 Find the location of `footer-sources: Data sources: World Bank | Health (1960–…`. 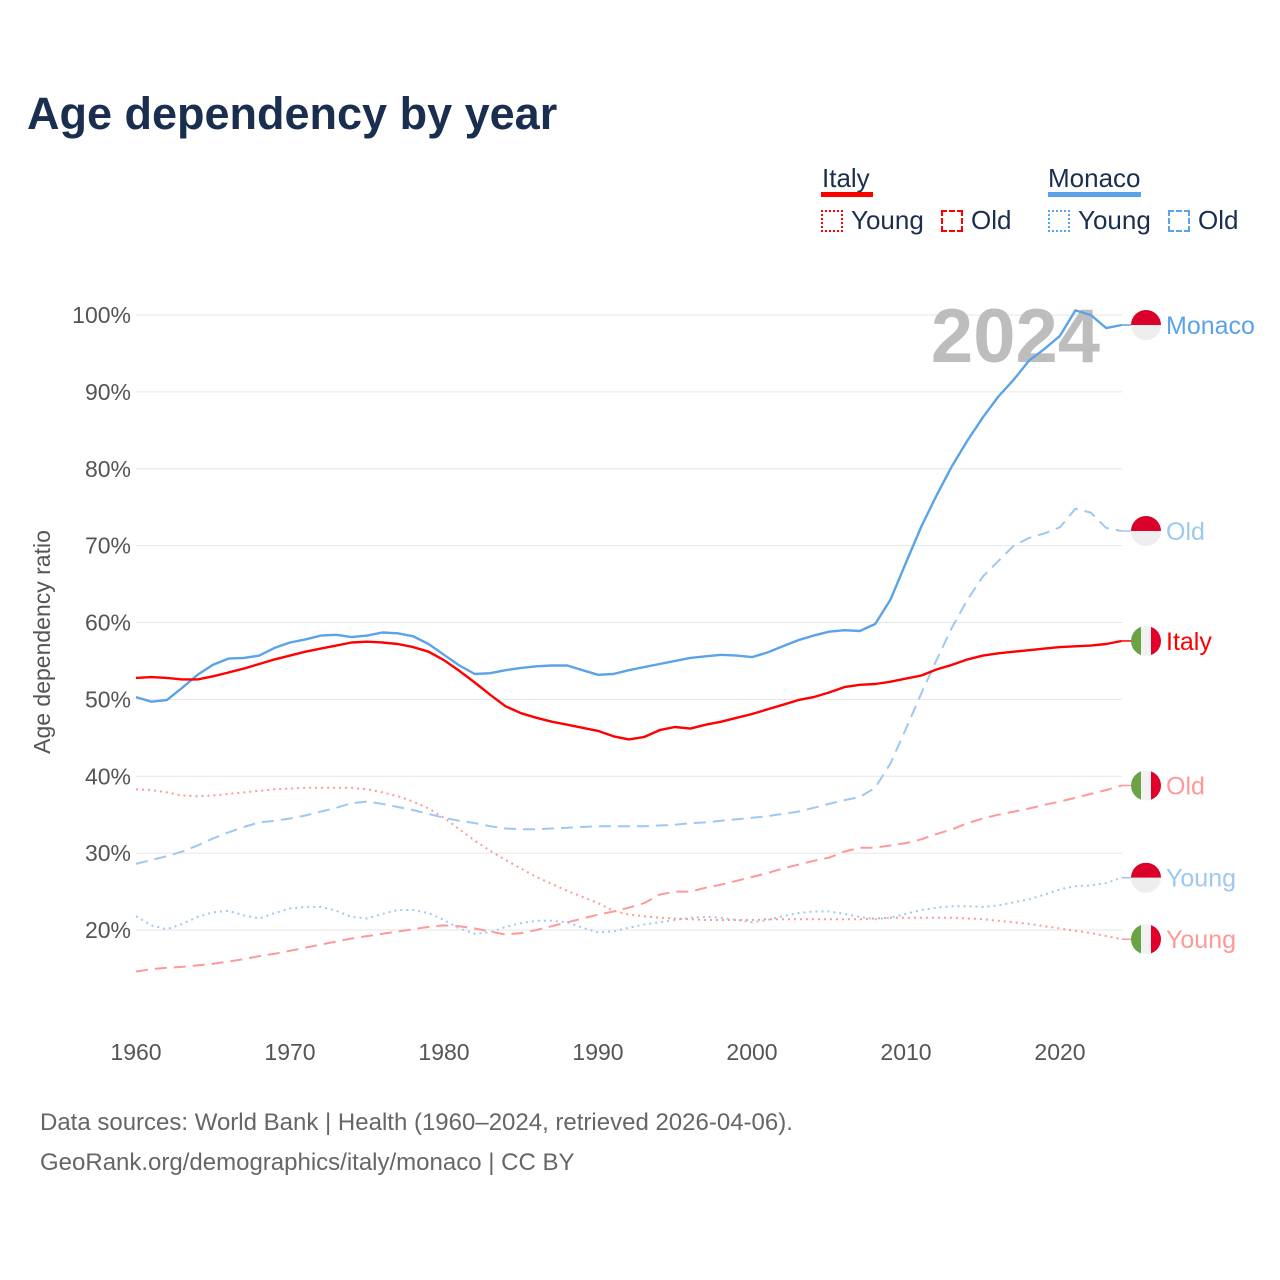

footer-sources: Data sources: World Bank | Health (1960–… is located at coordinates (416, 1122).